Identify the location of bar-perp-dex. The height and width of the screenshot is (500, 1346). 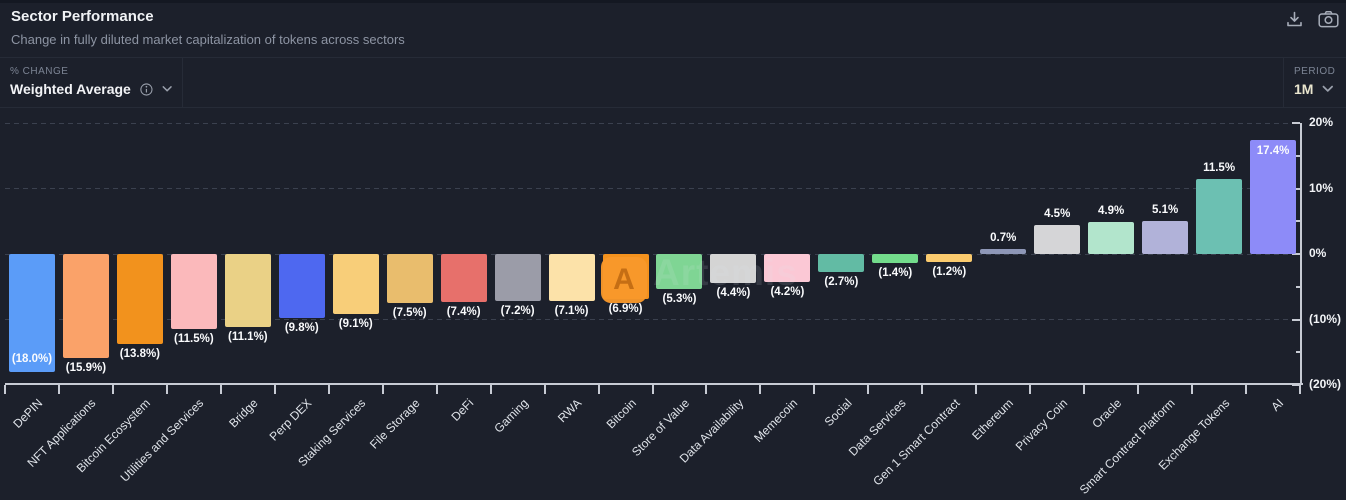
(301, 286).